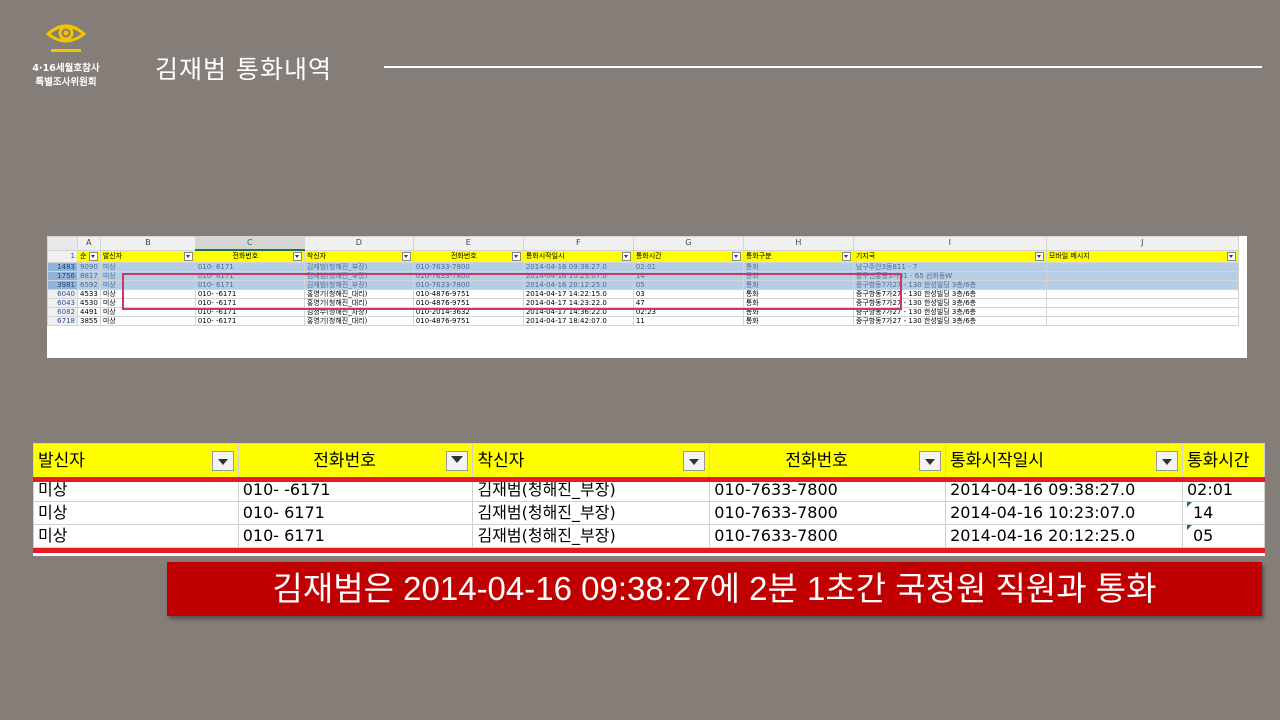  What do you see at coordinates (949, 243) in the screenshot?
I see `column-letter: I` at bounding box center [949, 243].